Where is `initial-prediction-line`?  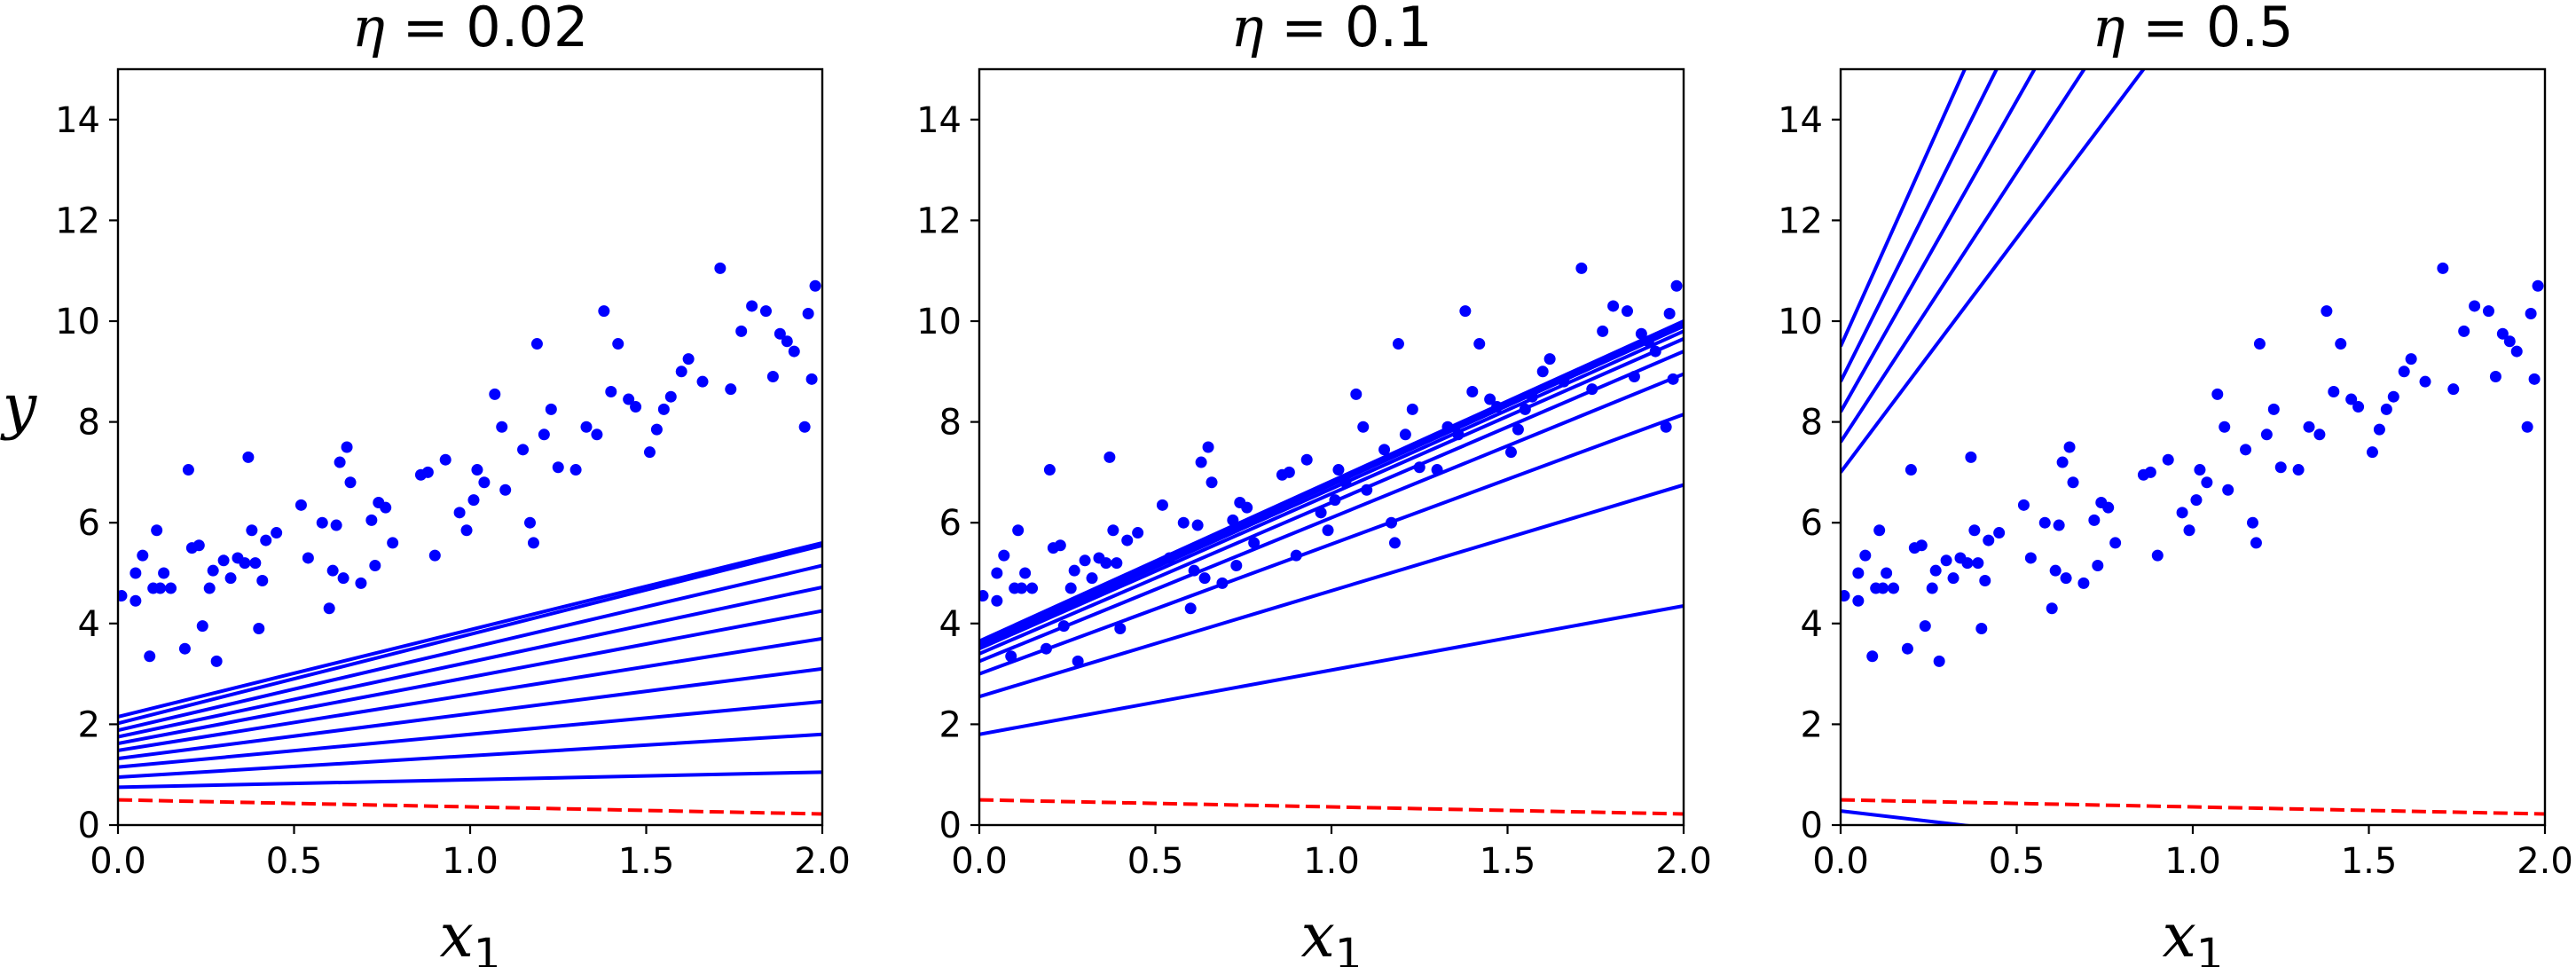 initial-prediction-line is located at coordinates (1331, 807).